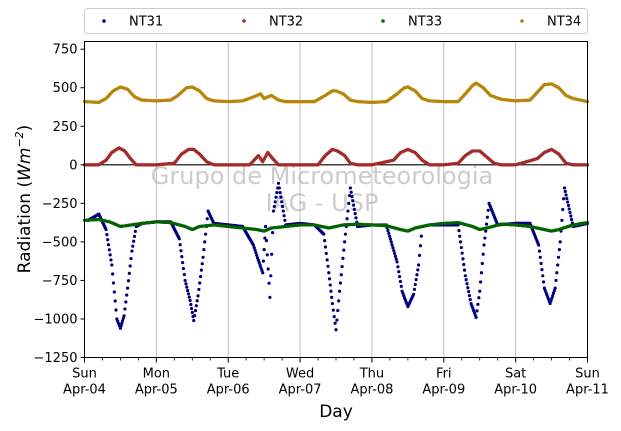  Describe the element at coordinates (56, 319) in the screenshot. I see `y-tick-label-7: −1000` at that location.